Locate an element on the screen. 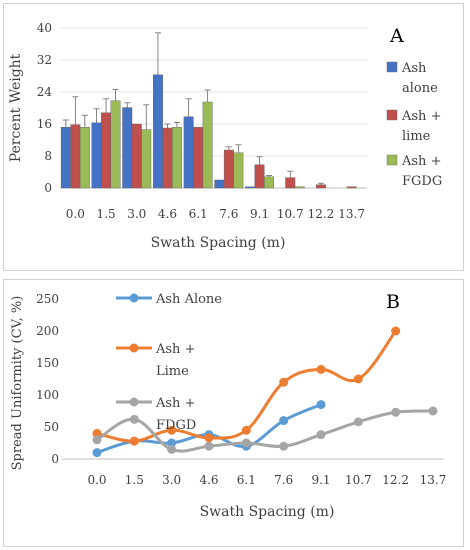  y-axis-title: Percent Weight is located at coordinates (16, 107).